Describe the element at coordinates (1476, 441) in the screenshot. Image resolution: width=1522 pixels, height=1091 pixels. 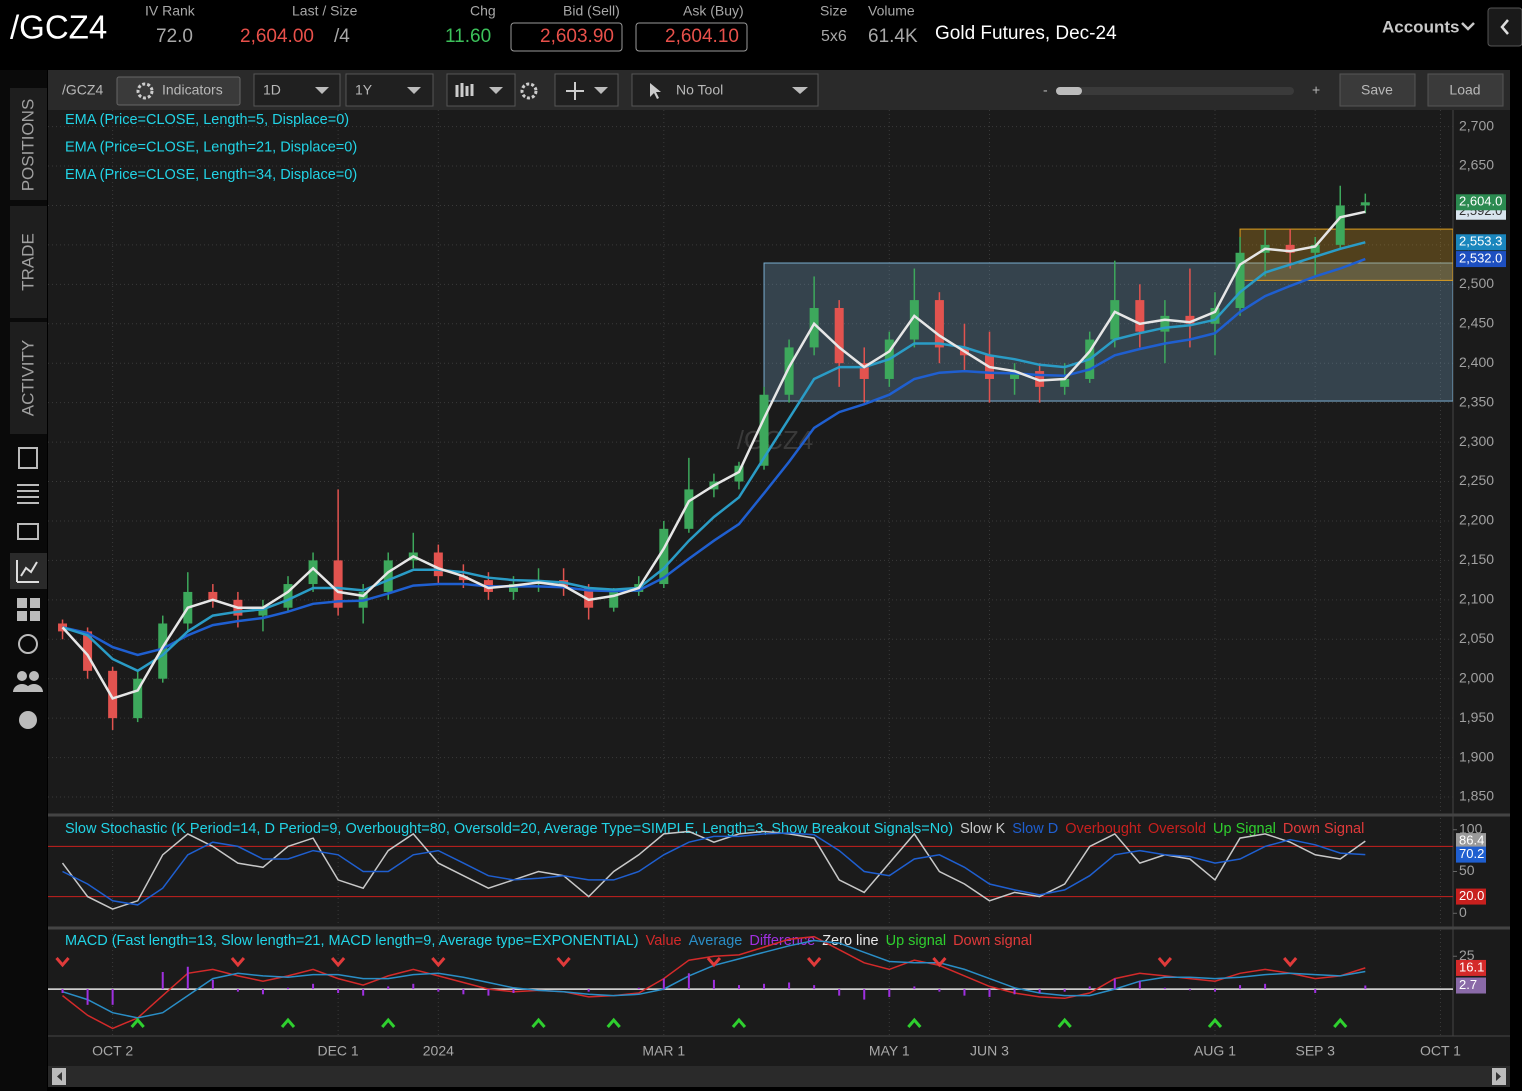
I see `y-tick-label: 2,300` at that location.